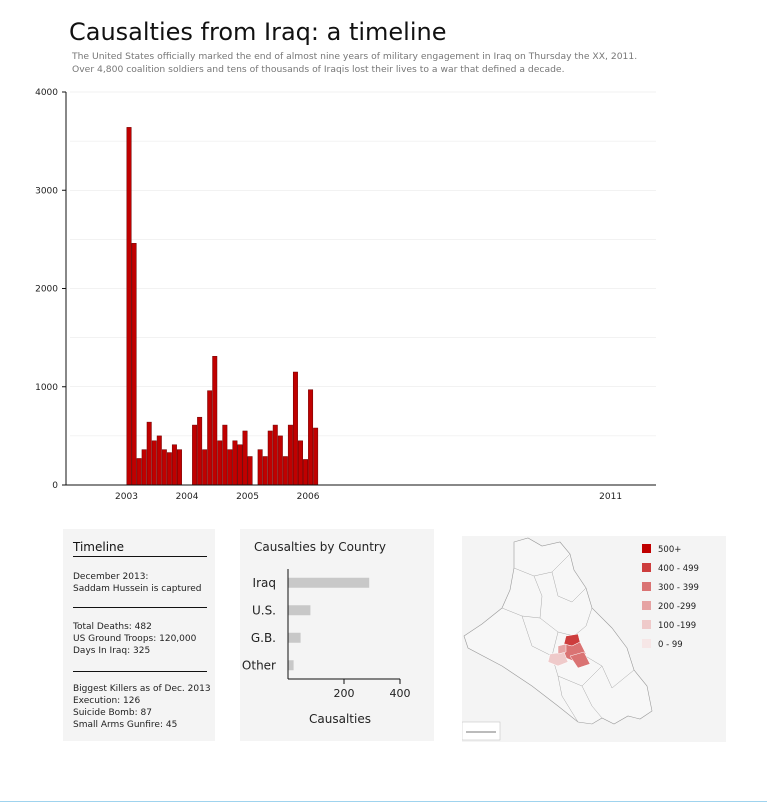  I want to click on province-highlights, so click(569, 651).